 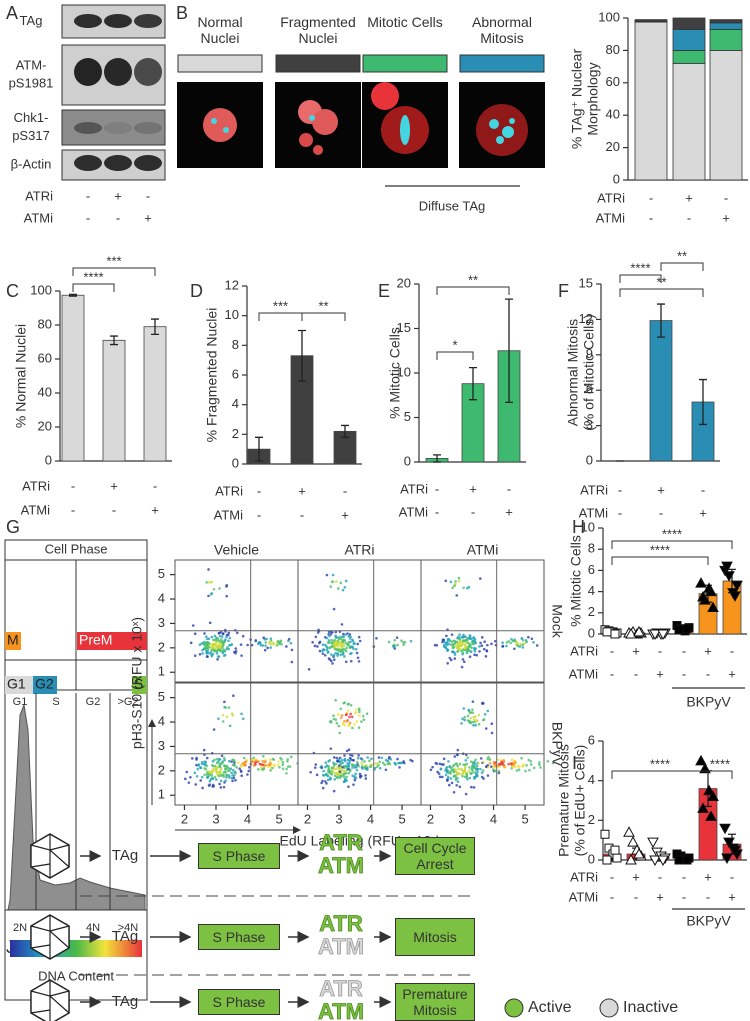 What do you see at coordinates (473, 290) in the screenshot?
I see `significance-bracket` at bounding box center [473, 290].